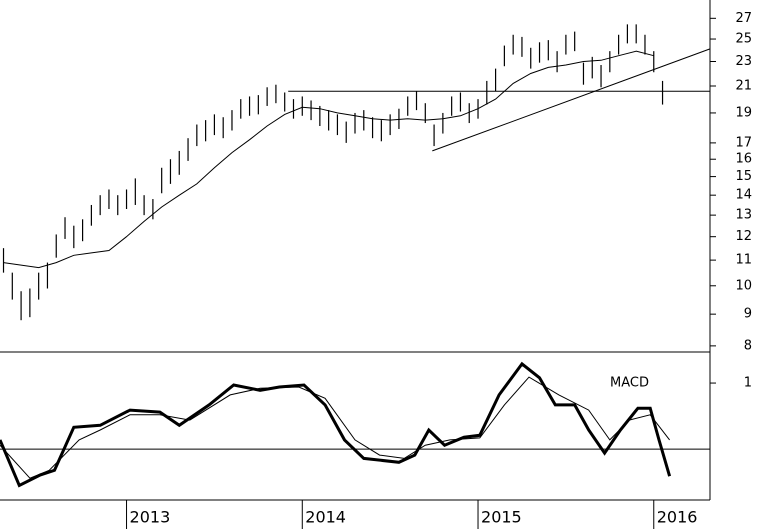 This screenshot has width=759, height=529. What do you see at coordinates (743, 285) in the screenshot?
I see `y-tick-label: 10` at bounding box center [743, 285].